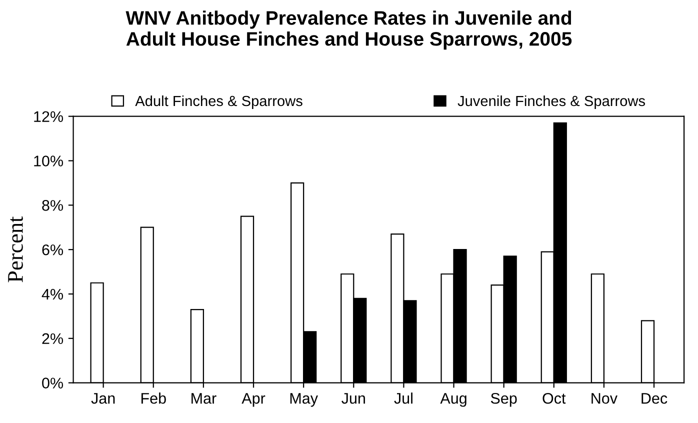 The width and height of the screenshot is (698, 423). What do you see at coordinates (49, 161) in the screenshot?
I see `y-tick-label: 10%` at bounding box center [49, 161].